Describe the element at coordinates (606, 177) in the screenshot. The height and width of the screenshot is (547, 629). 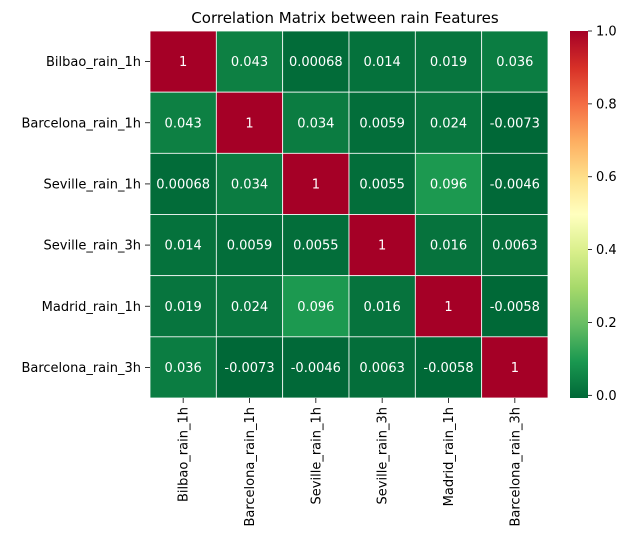
I see `colorbar-tick-label: 0.6` at that location.